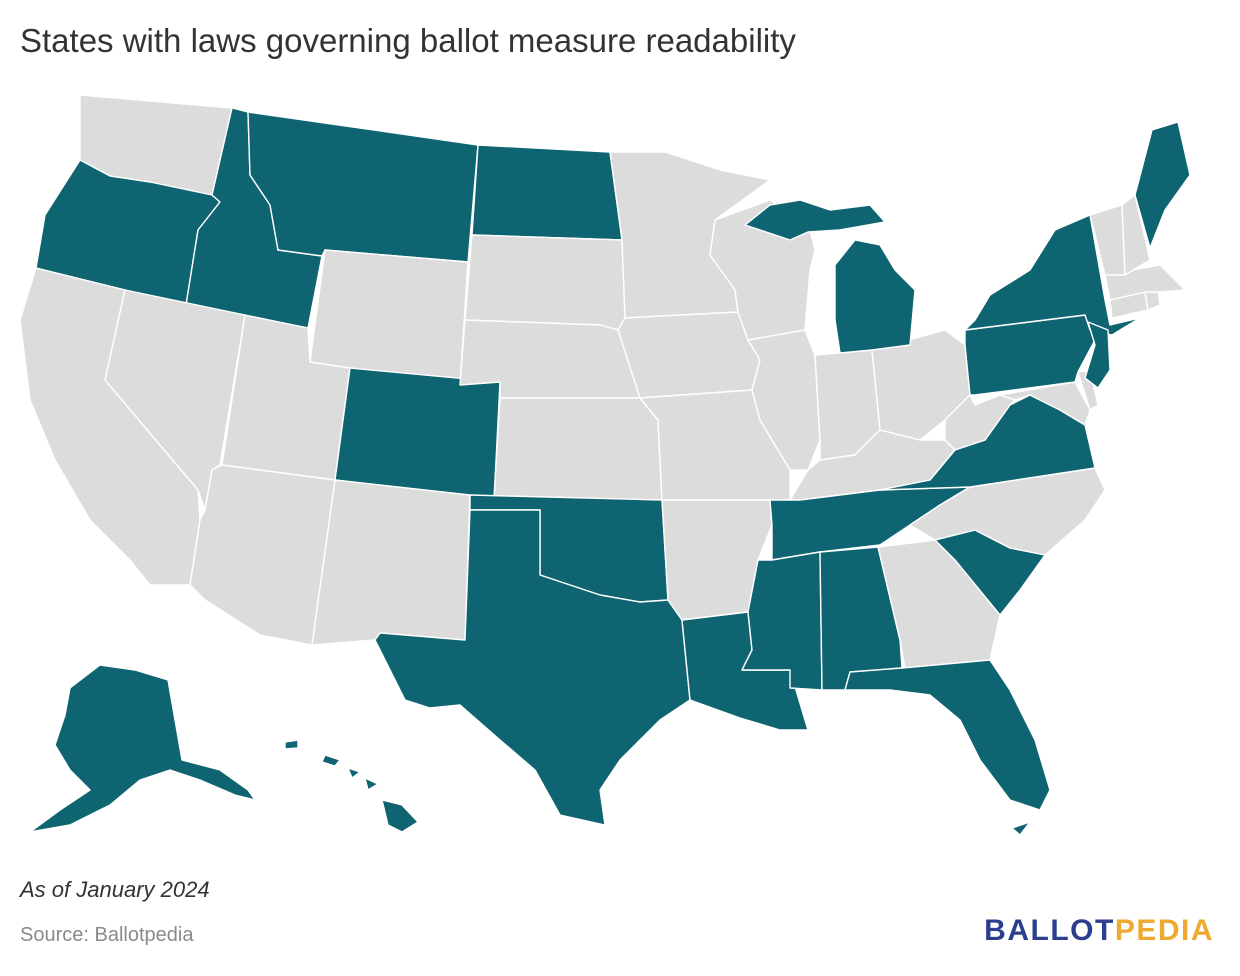 The image size is (1240, 976). Describe the element at coordinates (400, 816) in the screenshot. I see `state-hi` at that location.